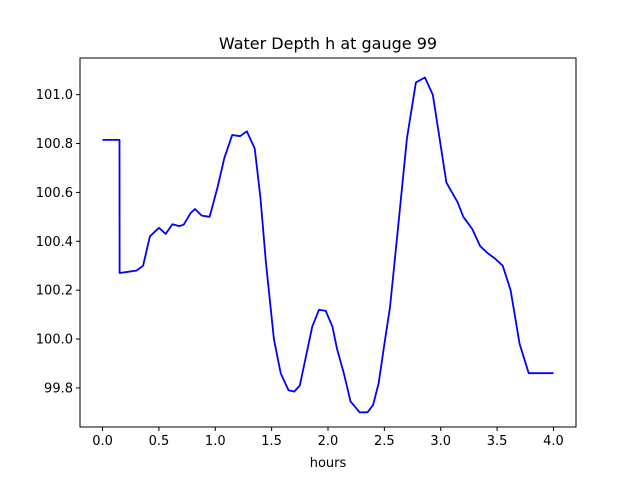  I want to click on y-tick-label: 100.2, so click(54, 291).